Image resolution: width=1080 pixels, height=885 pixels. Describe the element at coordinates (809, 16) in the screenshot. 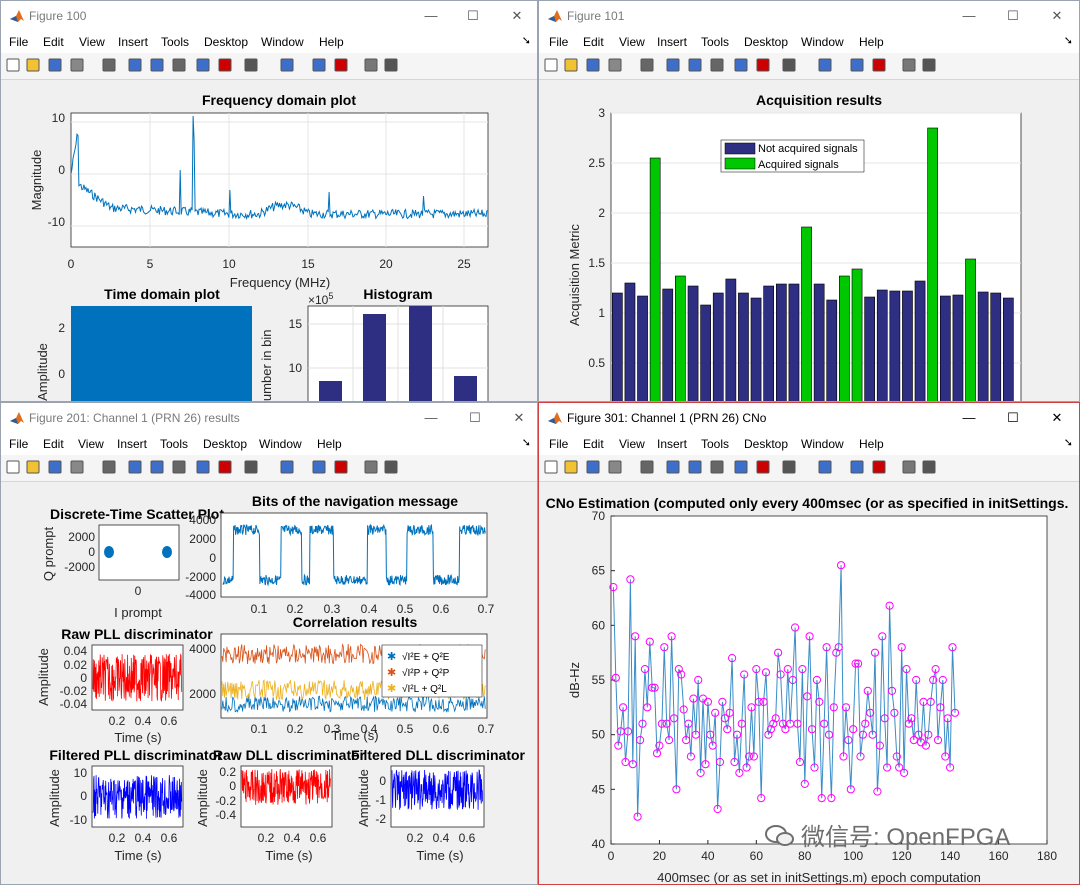

I see `title-bar: Figure 101 — ☐ ✕` at that location.